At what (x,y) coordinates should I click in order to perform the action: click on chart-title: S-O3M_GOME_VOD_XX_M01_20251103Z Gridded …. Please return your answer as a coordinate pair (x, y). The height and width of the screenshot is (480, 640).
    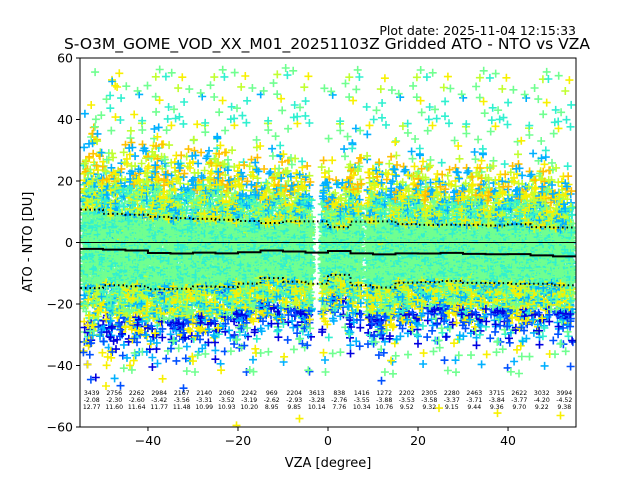
    Looking at the image, I should click on (327, 44).